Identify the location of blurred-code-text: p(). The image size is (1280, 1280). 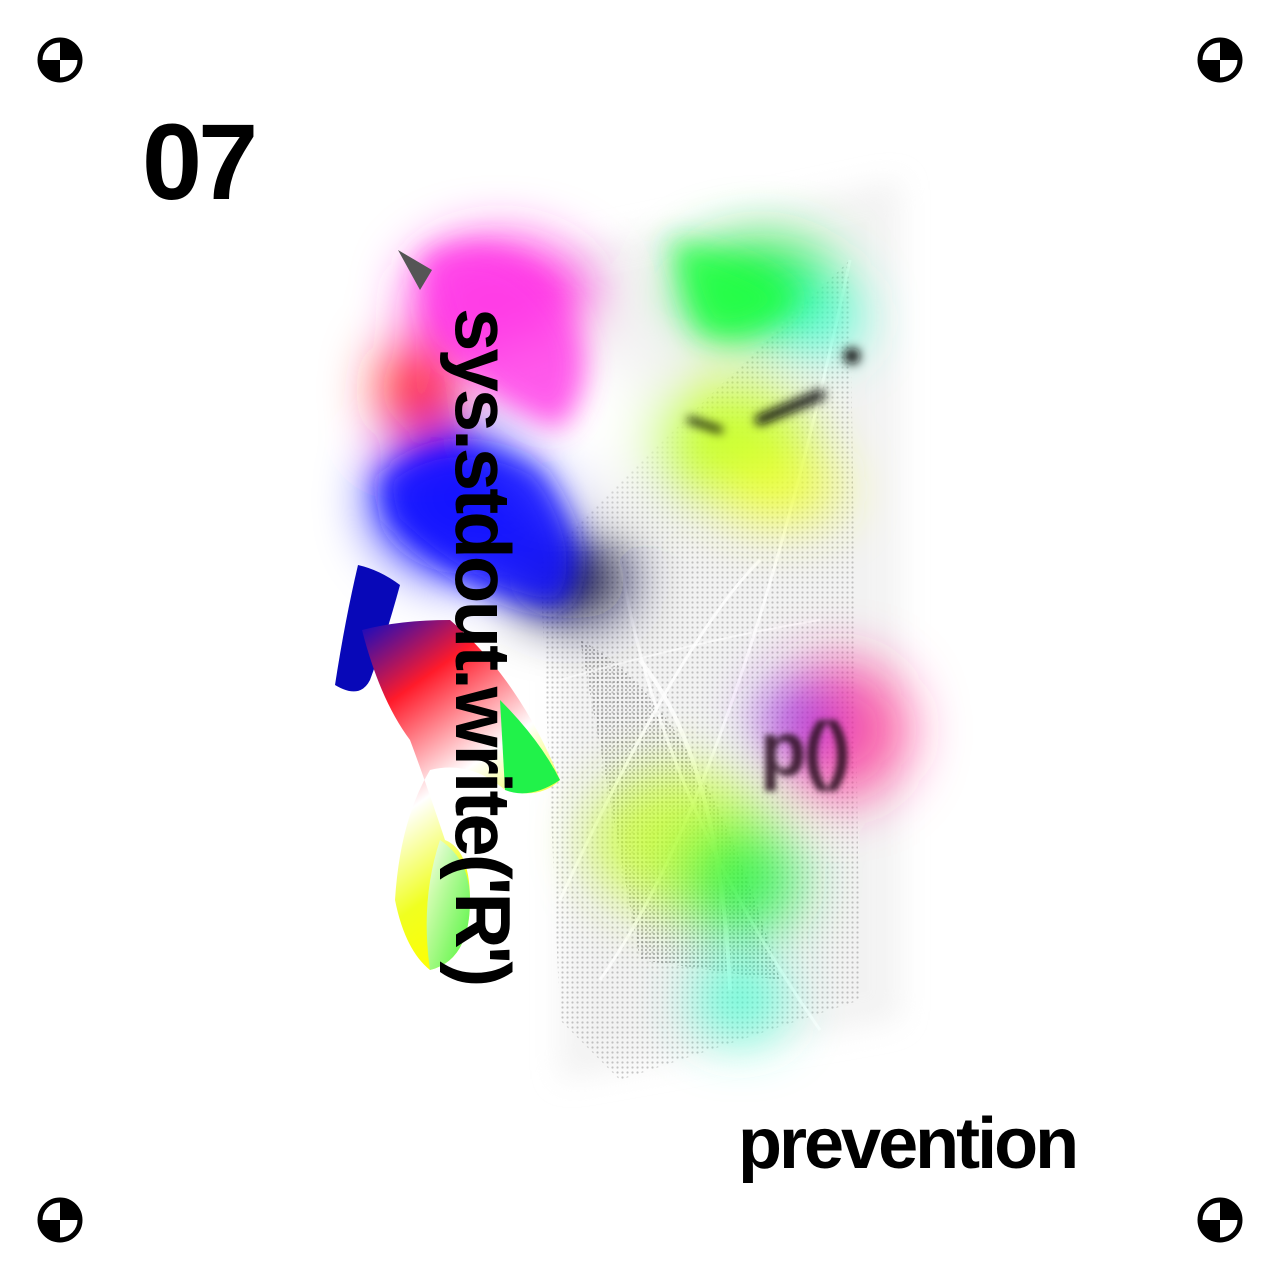
(805, 749).